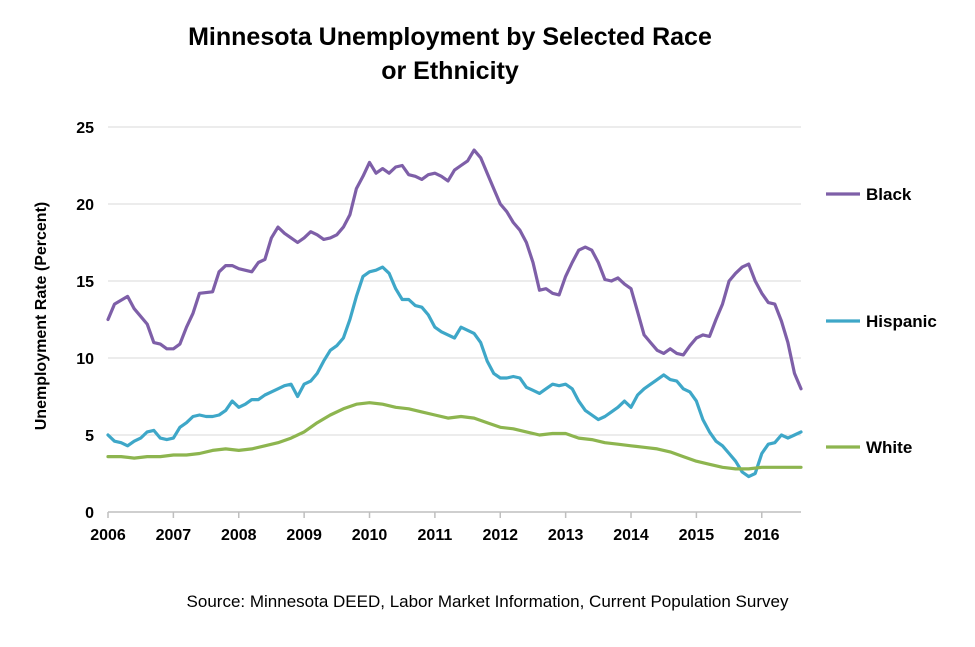  I want to click on y-tick-label: 5, so click(89, 436).